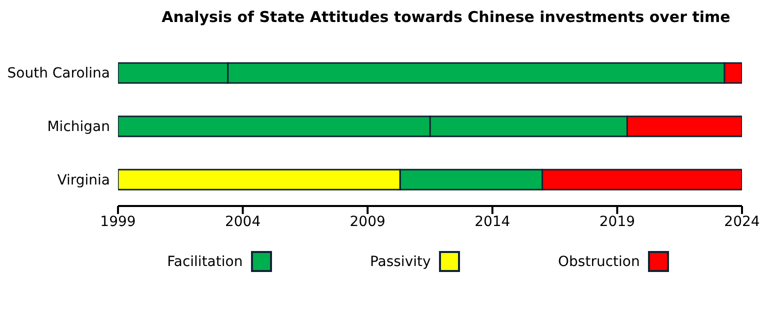  What do you see at coordinates (446, 17) in the screenshot?
I see `chart-title: Analysis of State Attitudes towards Chinese investments over time` at bounding box center [446, 17].